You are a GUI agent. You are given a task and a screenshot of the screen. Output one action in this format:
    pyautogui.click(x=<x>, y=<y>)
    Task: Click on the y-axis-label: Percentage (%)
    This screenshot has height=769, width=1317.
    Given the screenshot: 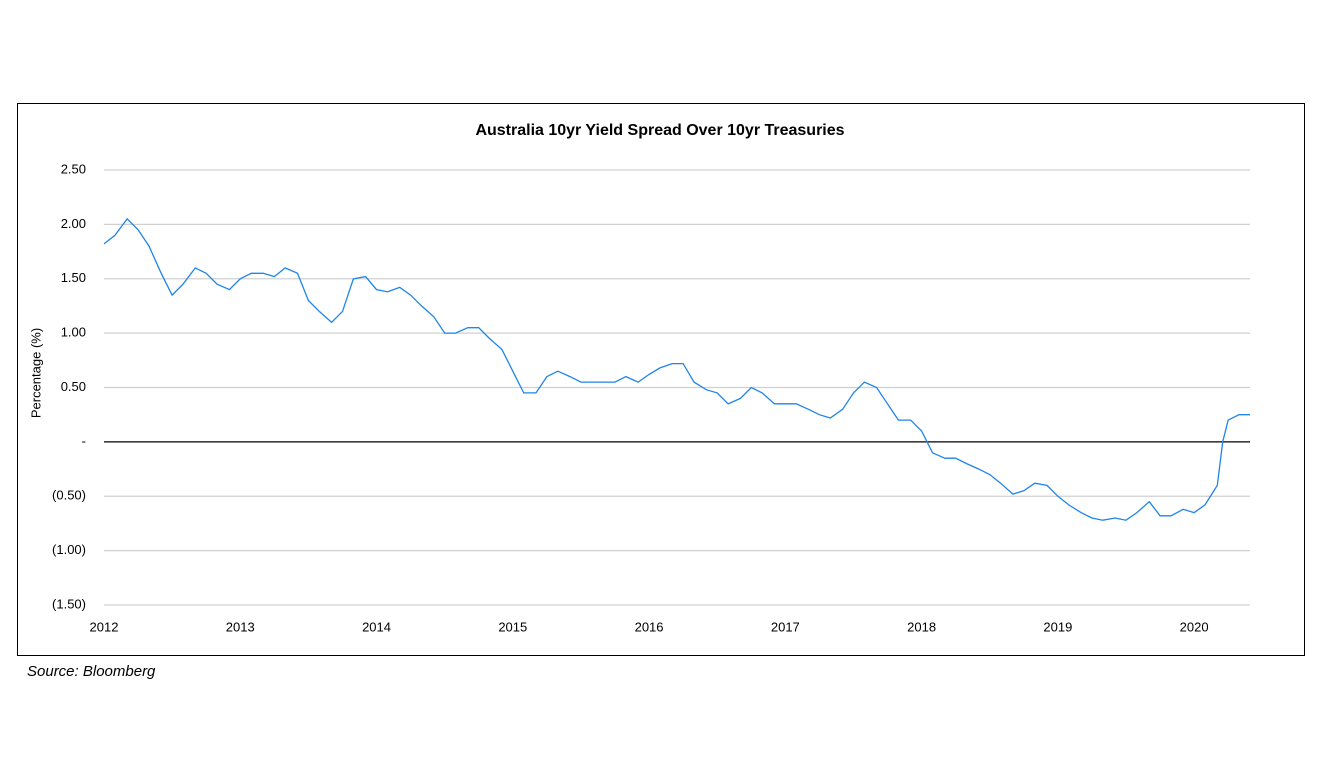 What is the action you would take?
    pyautogui.click(x=35, y=373)
    